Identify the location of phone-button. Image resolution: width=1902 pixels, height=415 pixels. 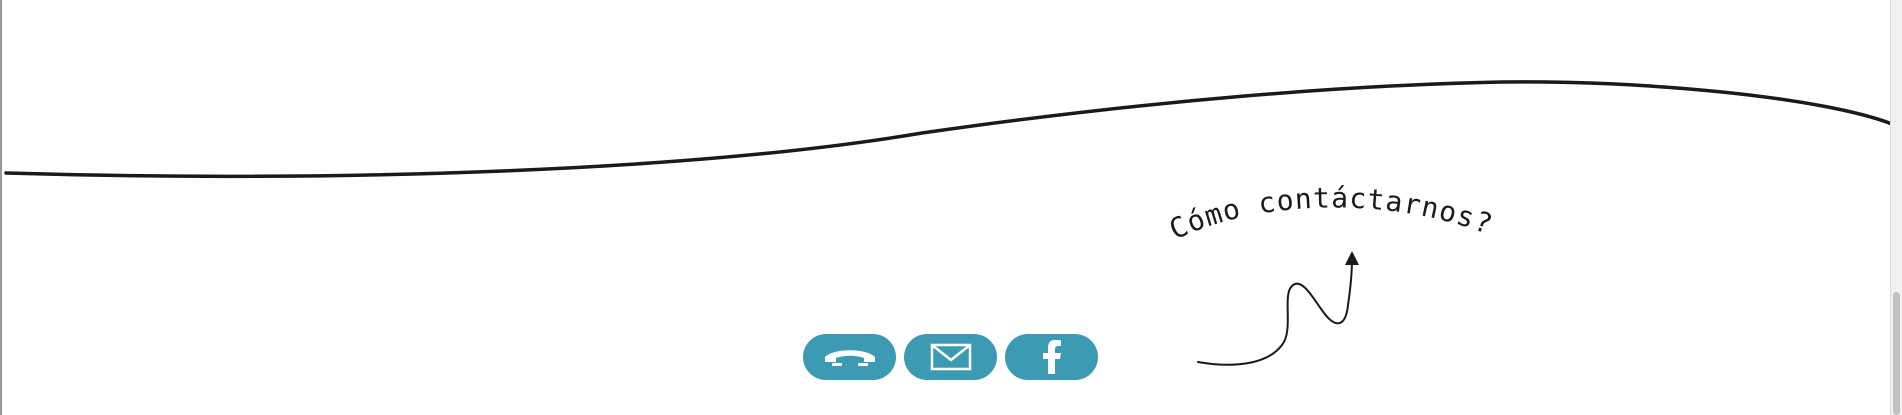
(849, 357).